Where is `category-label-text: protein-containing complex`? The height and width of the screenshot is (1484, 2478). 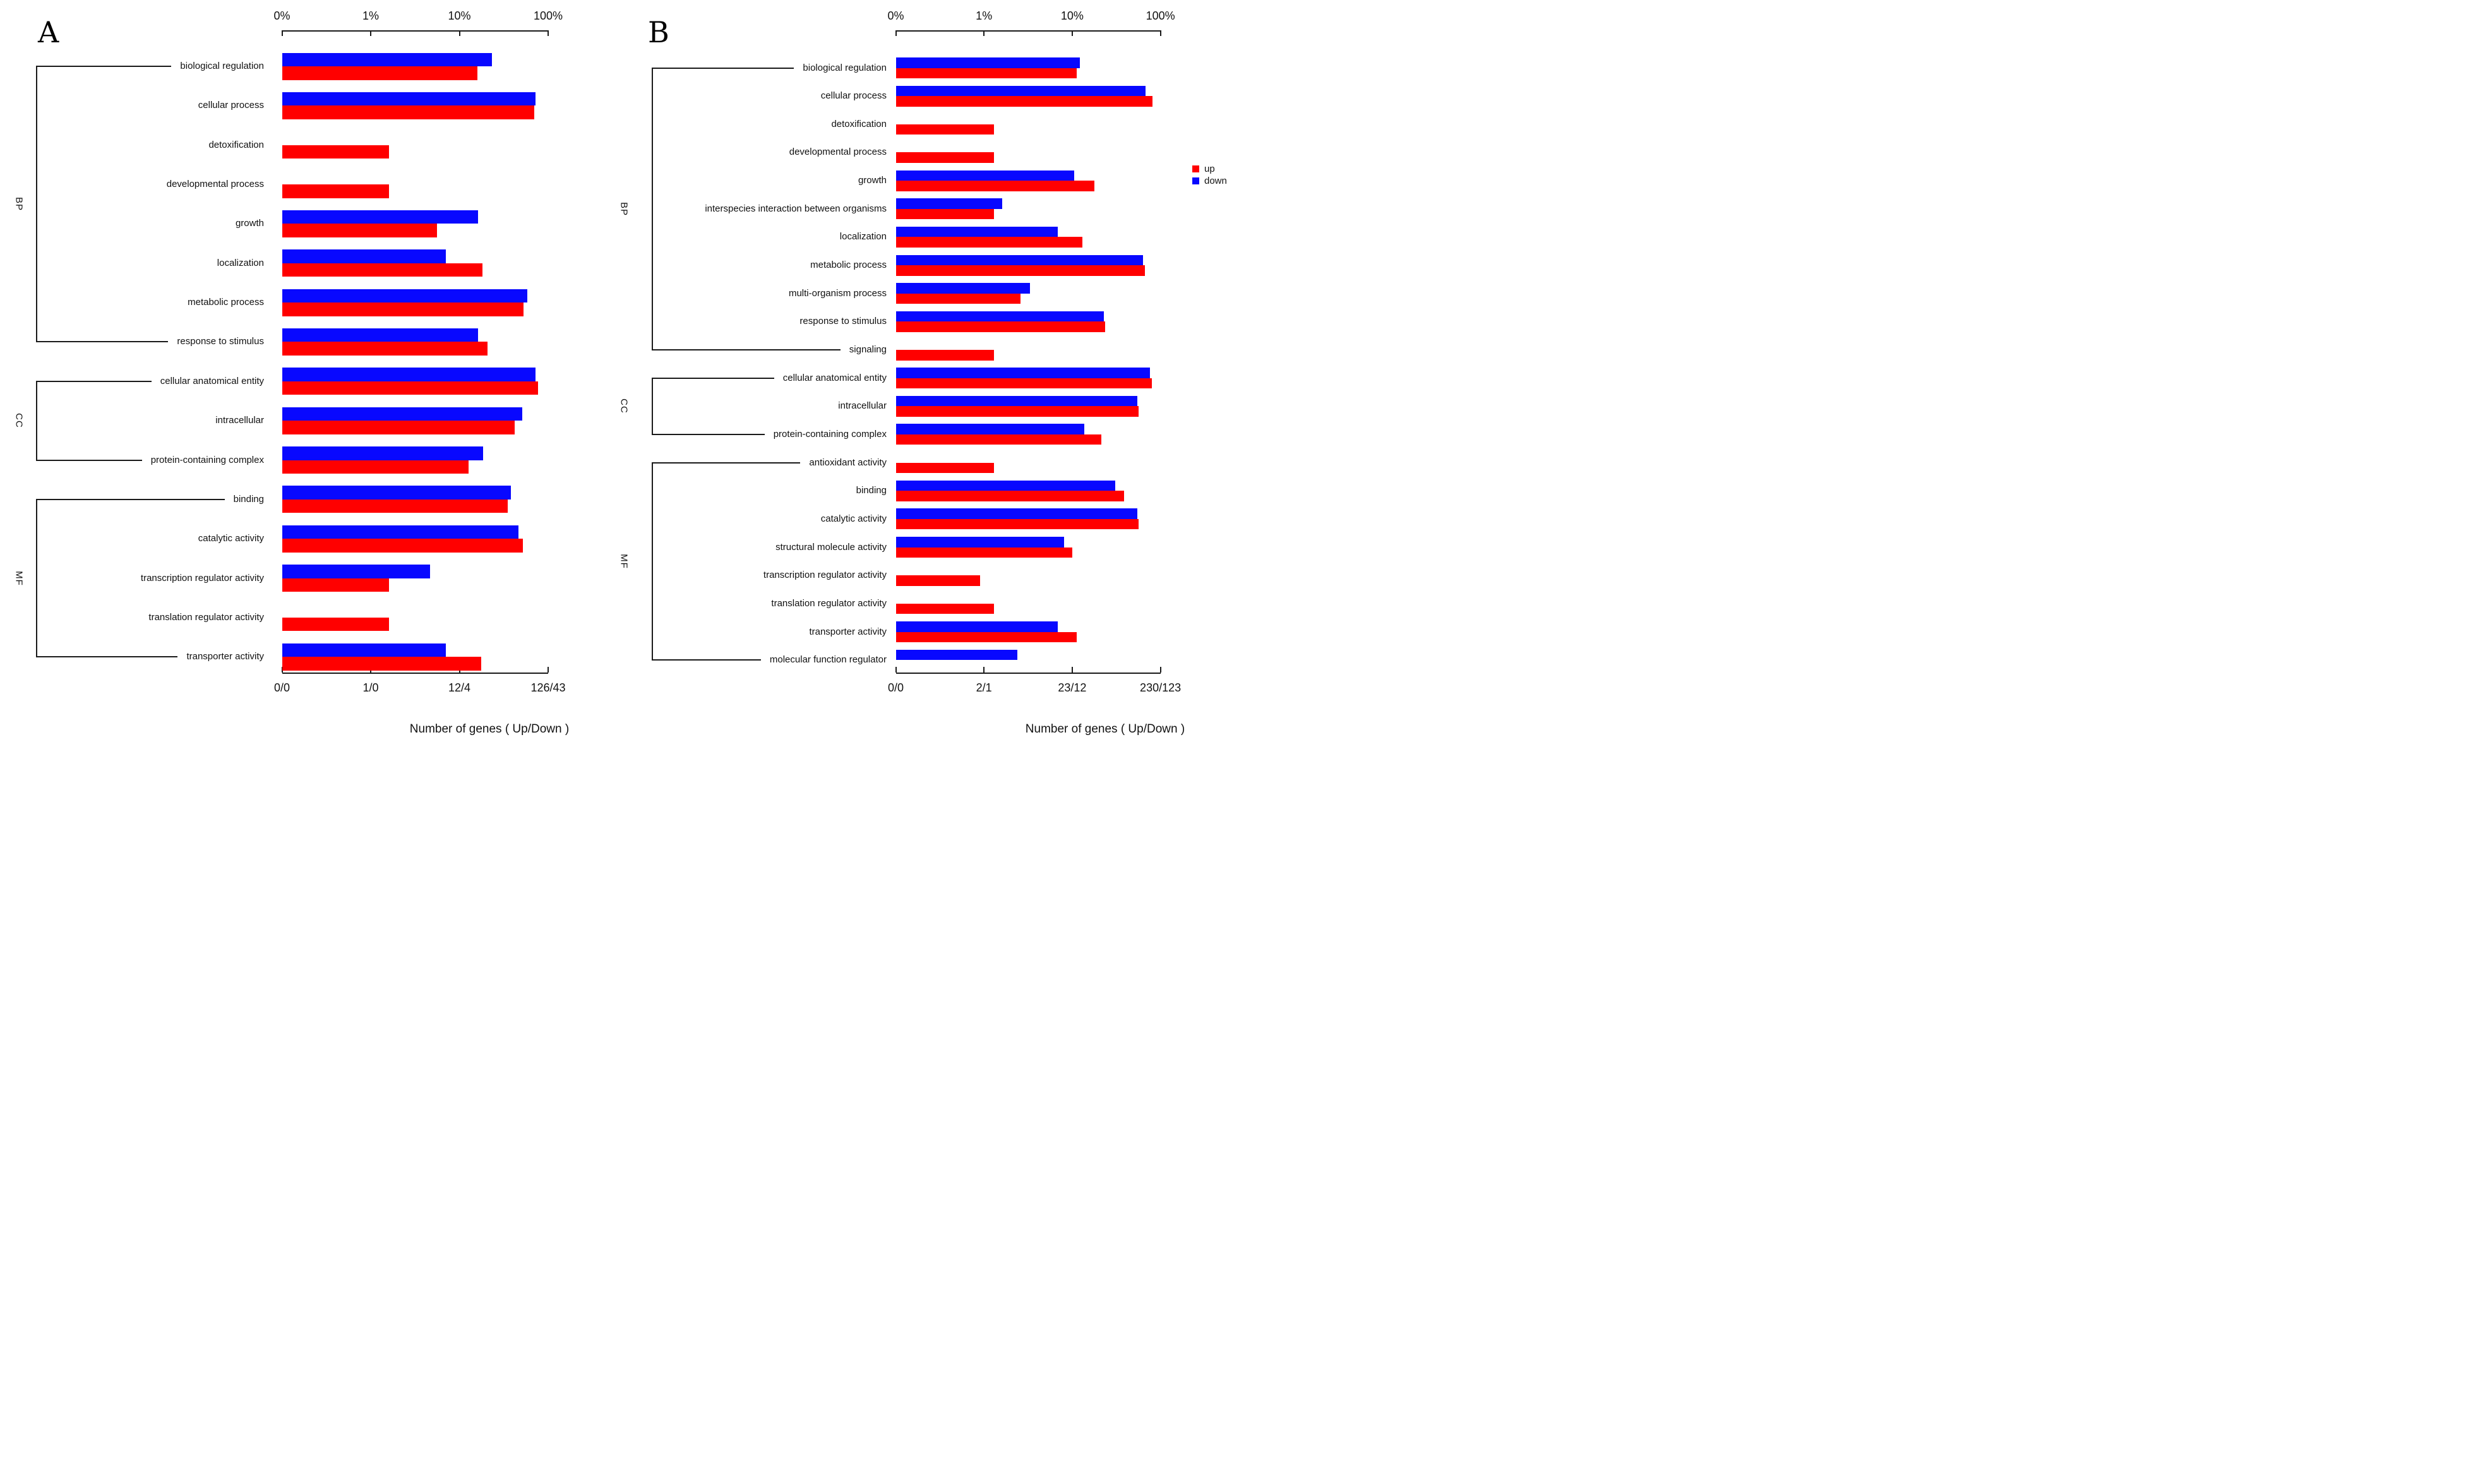
category-label-text: protein-containing complex is located at coordinates (830, 434).